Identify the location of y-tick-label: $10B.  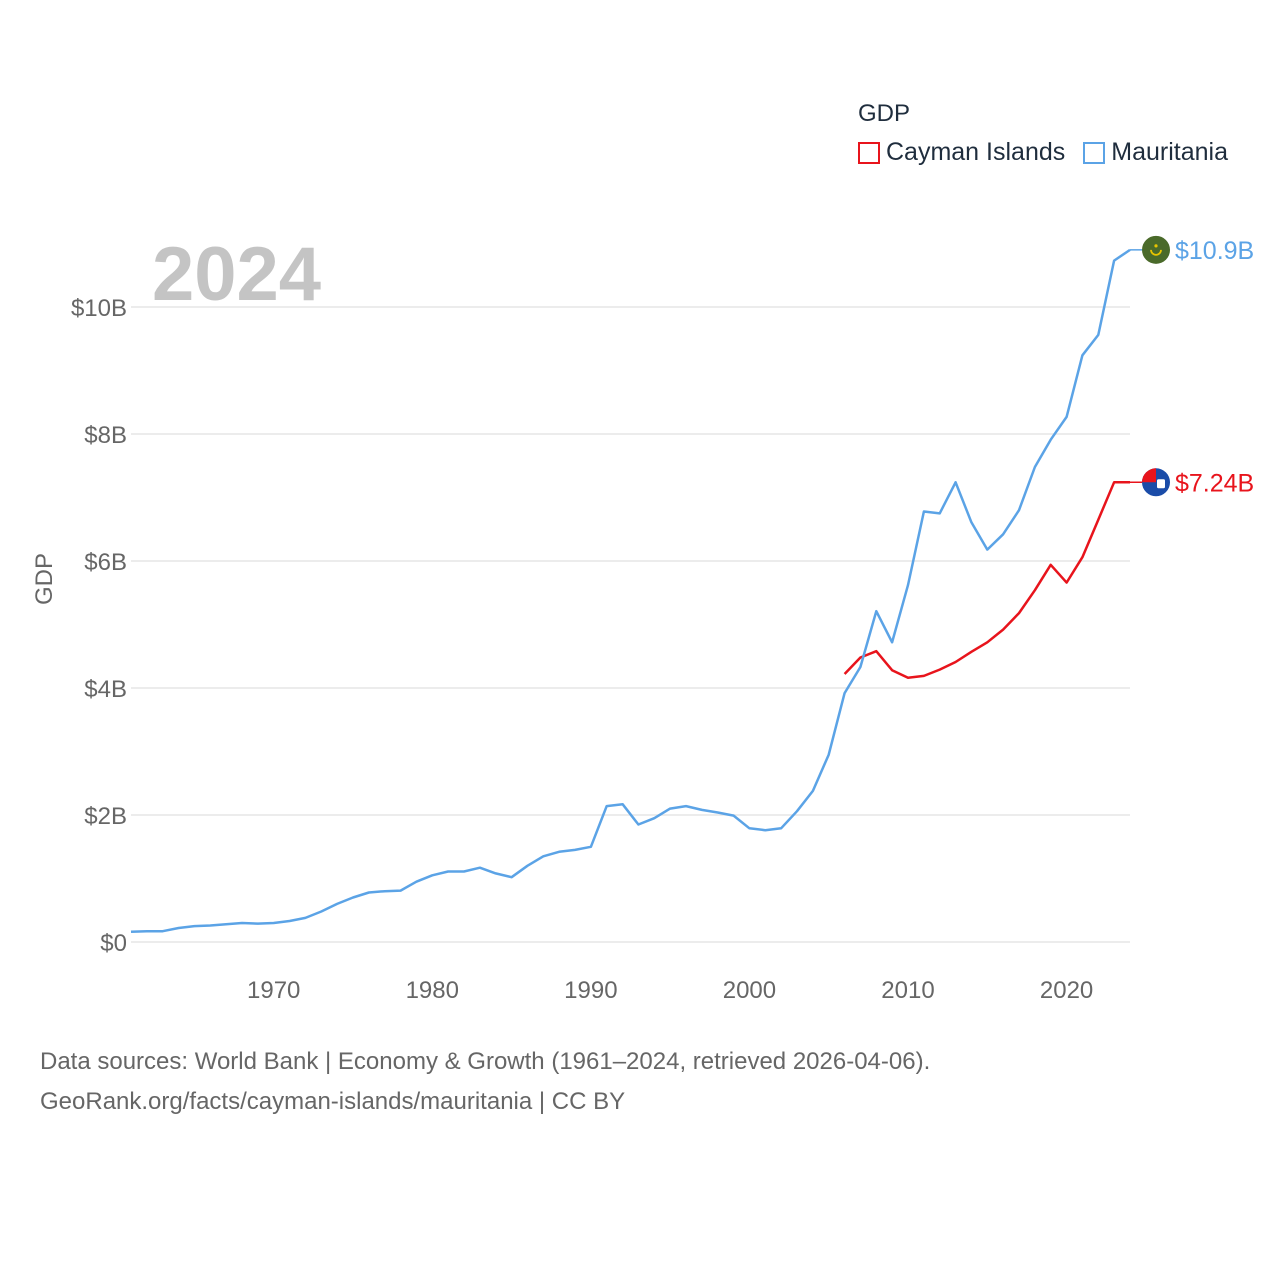
(99, 308).